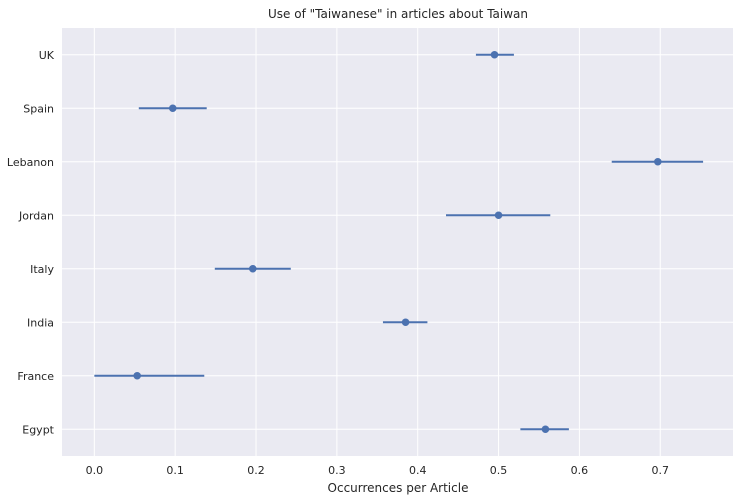  Describe the element at coordinates (256, 470) in the screenshot. I see `x-tick-label: 0.2` at that location.